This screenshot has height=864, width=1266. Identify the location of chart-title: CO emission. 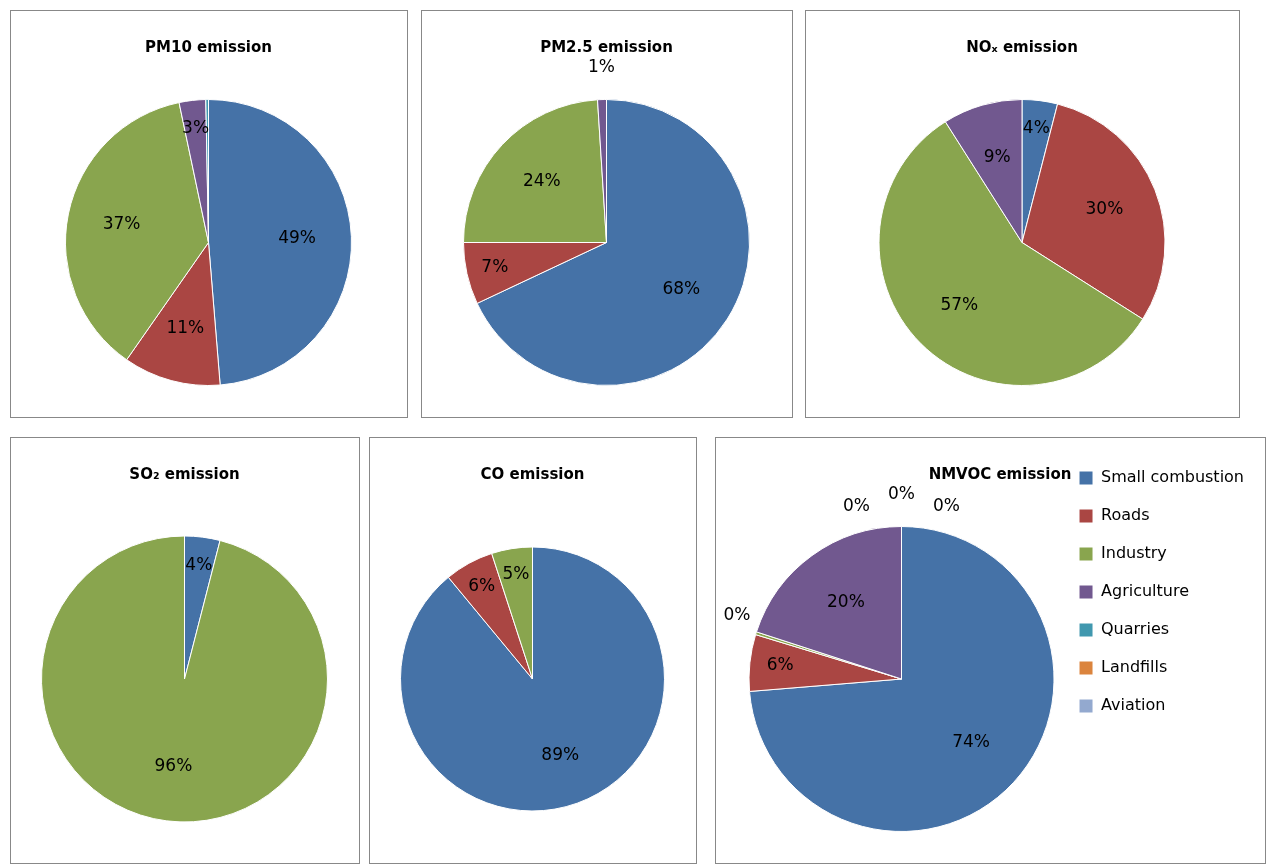
(532, 473).